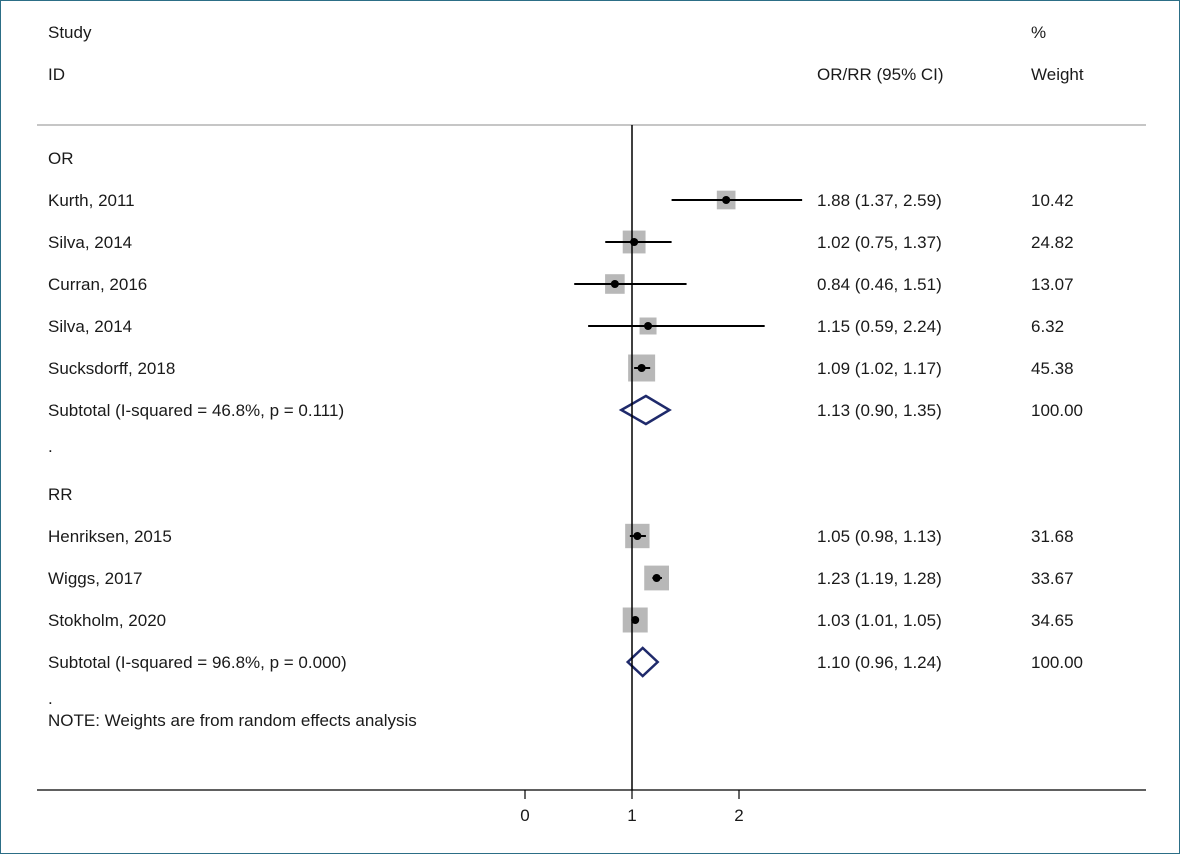 Image resolution: width=1180 pixels, height=854 pixels. What do you see at coordinates (56, 74) in the screenshot?
I see `header-id: ID` at bounding box center [56, 74].